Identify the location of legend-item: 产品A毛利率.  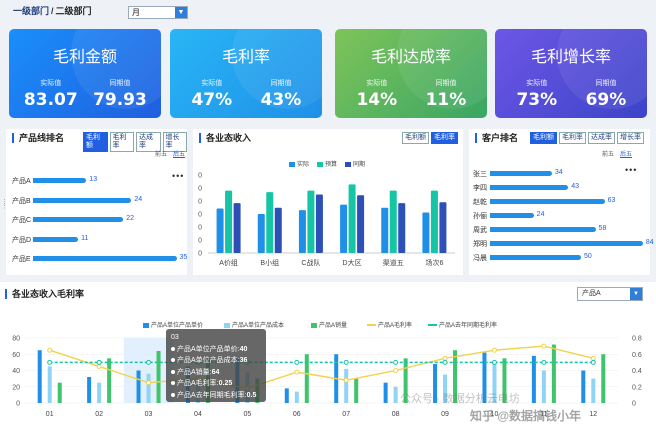
(389, 324).